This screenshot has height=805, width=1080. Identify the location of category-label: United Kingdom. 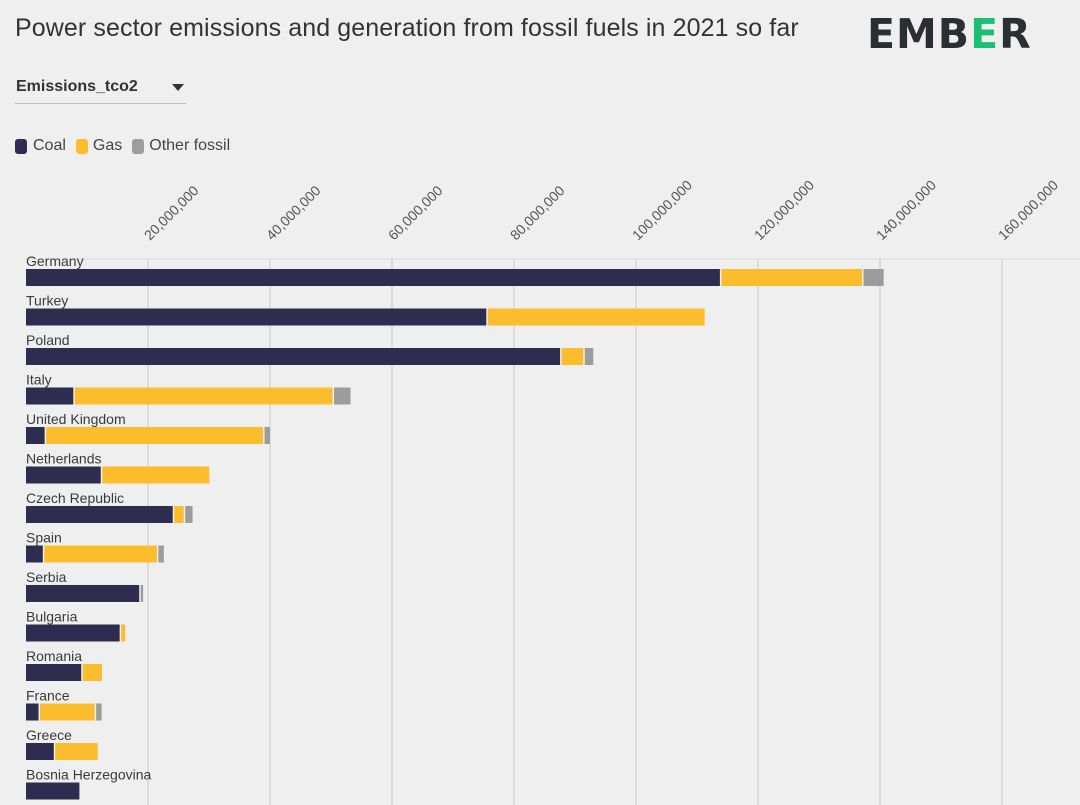
(76, 419).